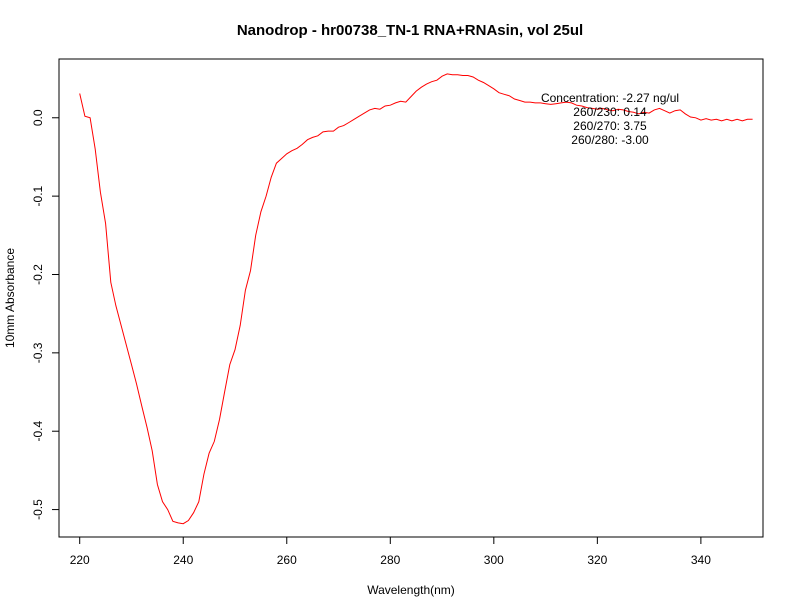  What do you see at coordinates (38, 352) in the screenshot?
I see `y-tick-label: -0.3` at bounding box center [38, 352].